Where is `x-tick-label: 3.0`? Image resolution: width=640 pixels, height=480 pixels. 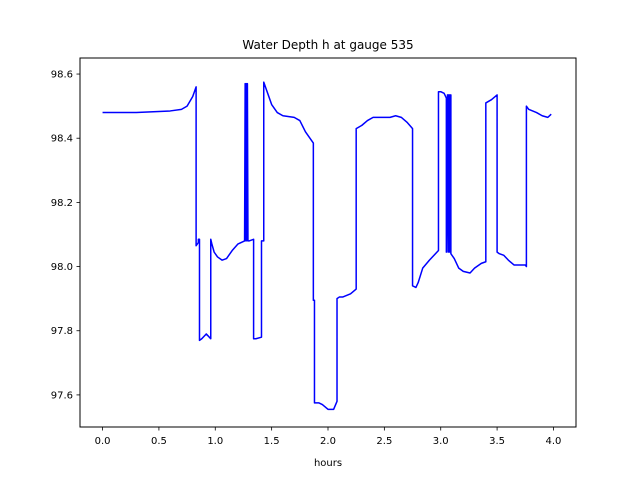
x-tick-label: 3.0 is located at coordinates (441, 441).